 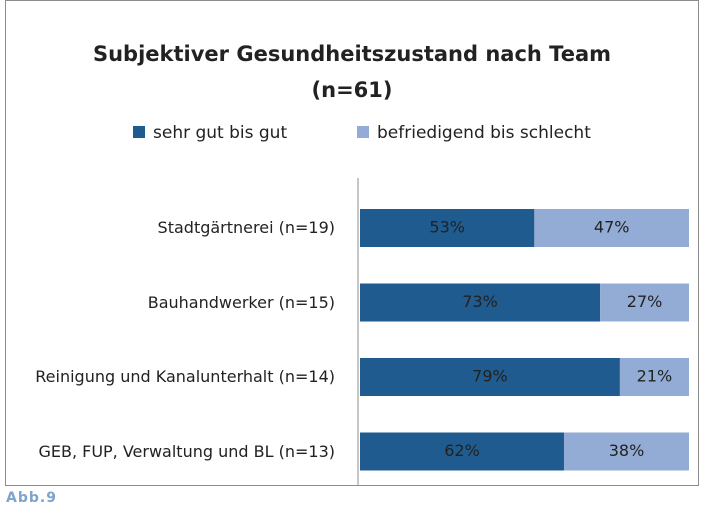 What do you see at coordinates (220, 133) in the screenshot?
I see `legend-label: sehr gut bis gut` at bounding box center [220, 133].